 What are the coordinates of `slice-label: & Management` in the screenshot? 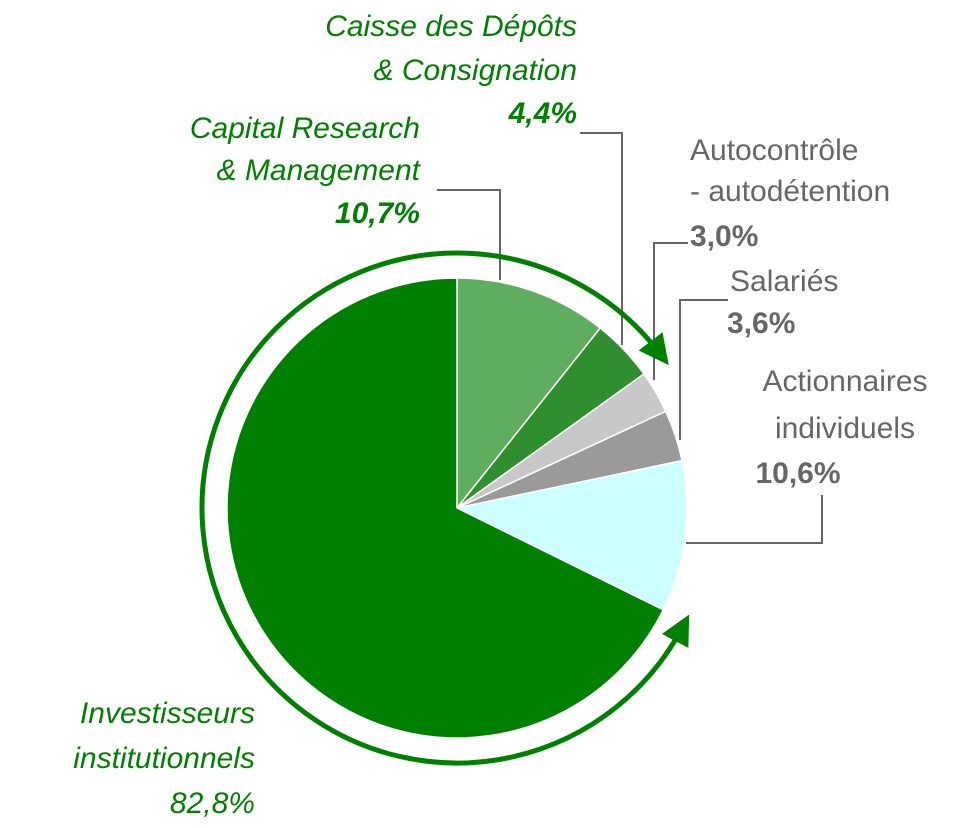 It's located at (319, 170).